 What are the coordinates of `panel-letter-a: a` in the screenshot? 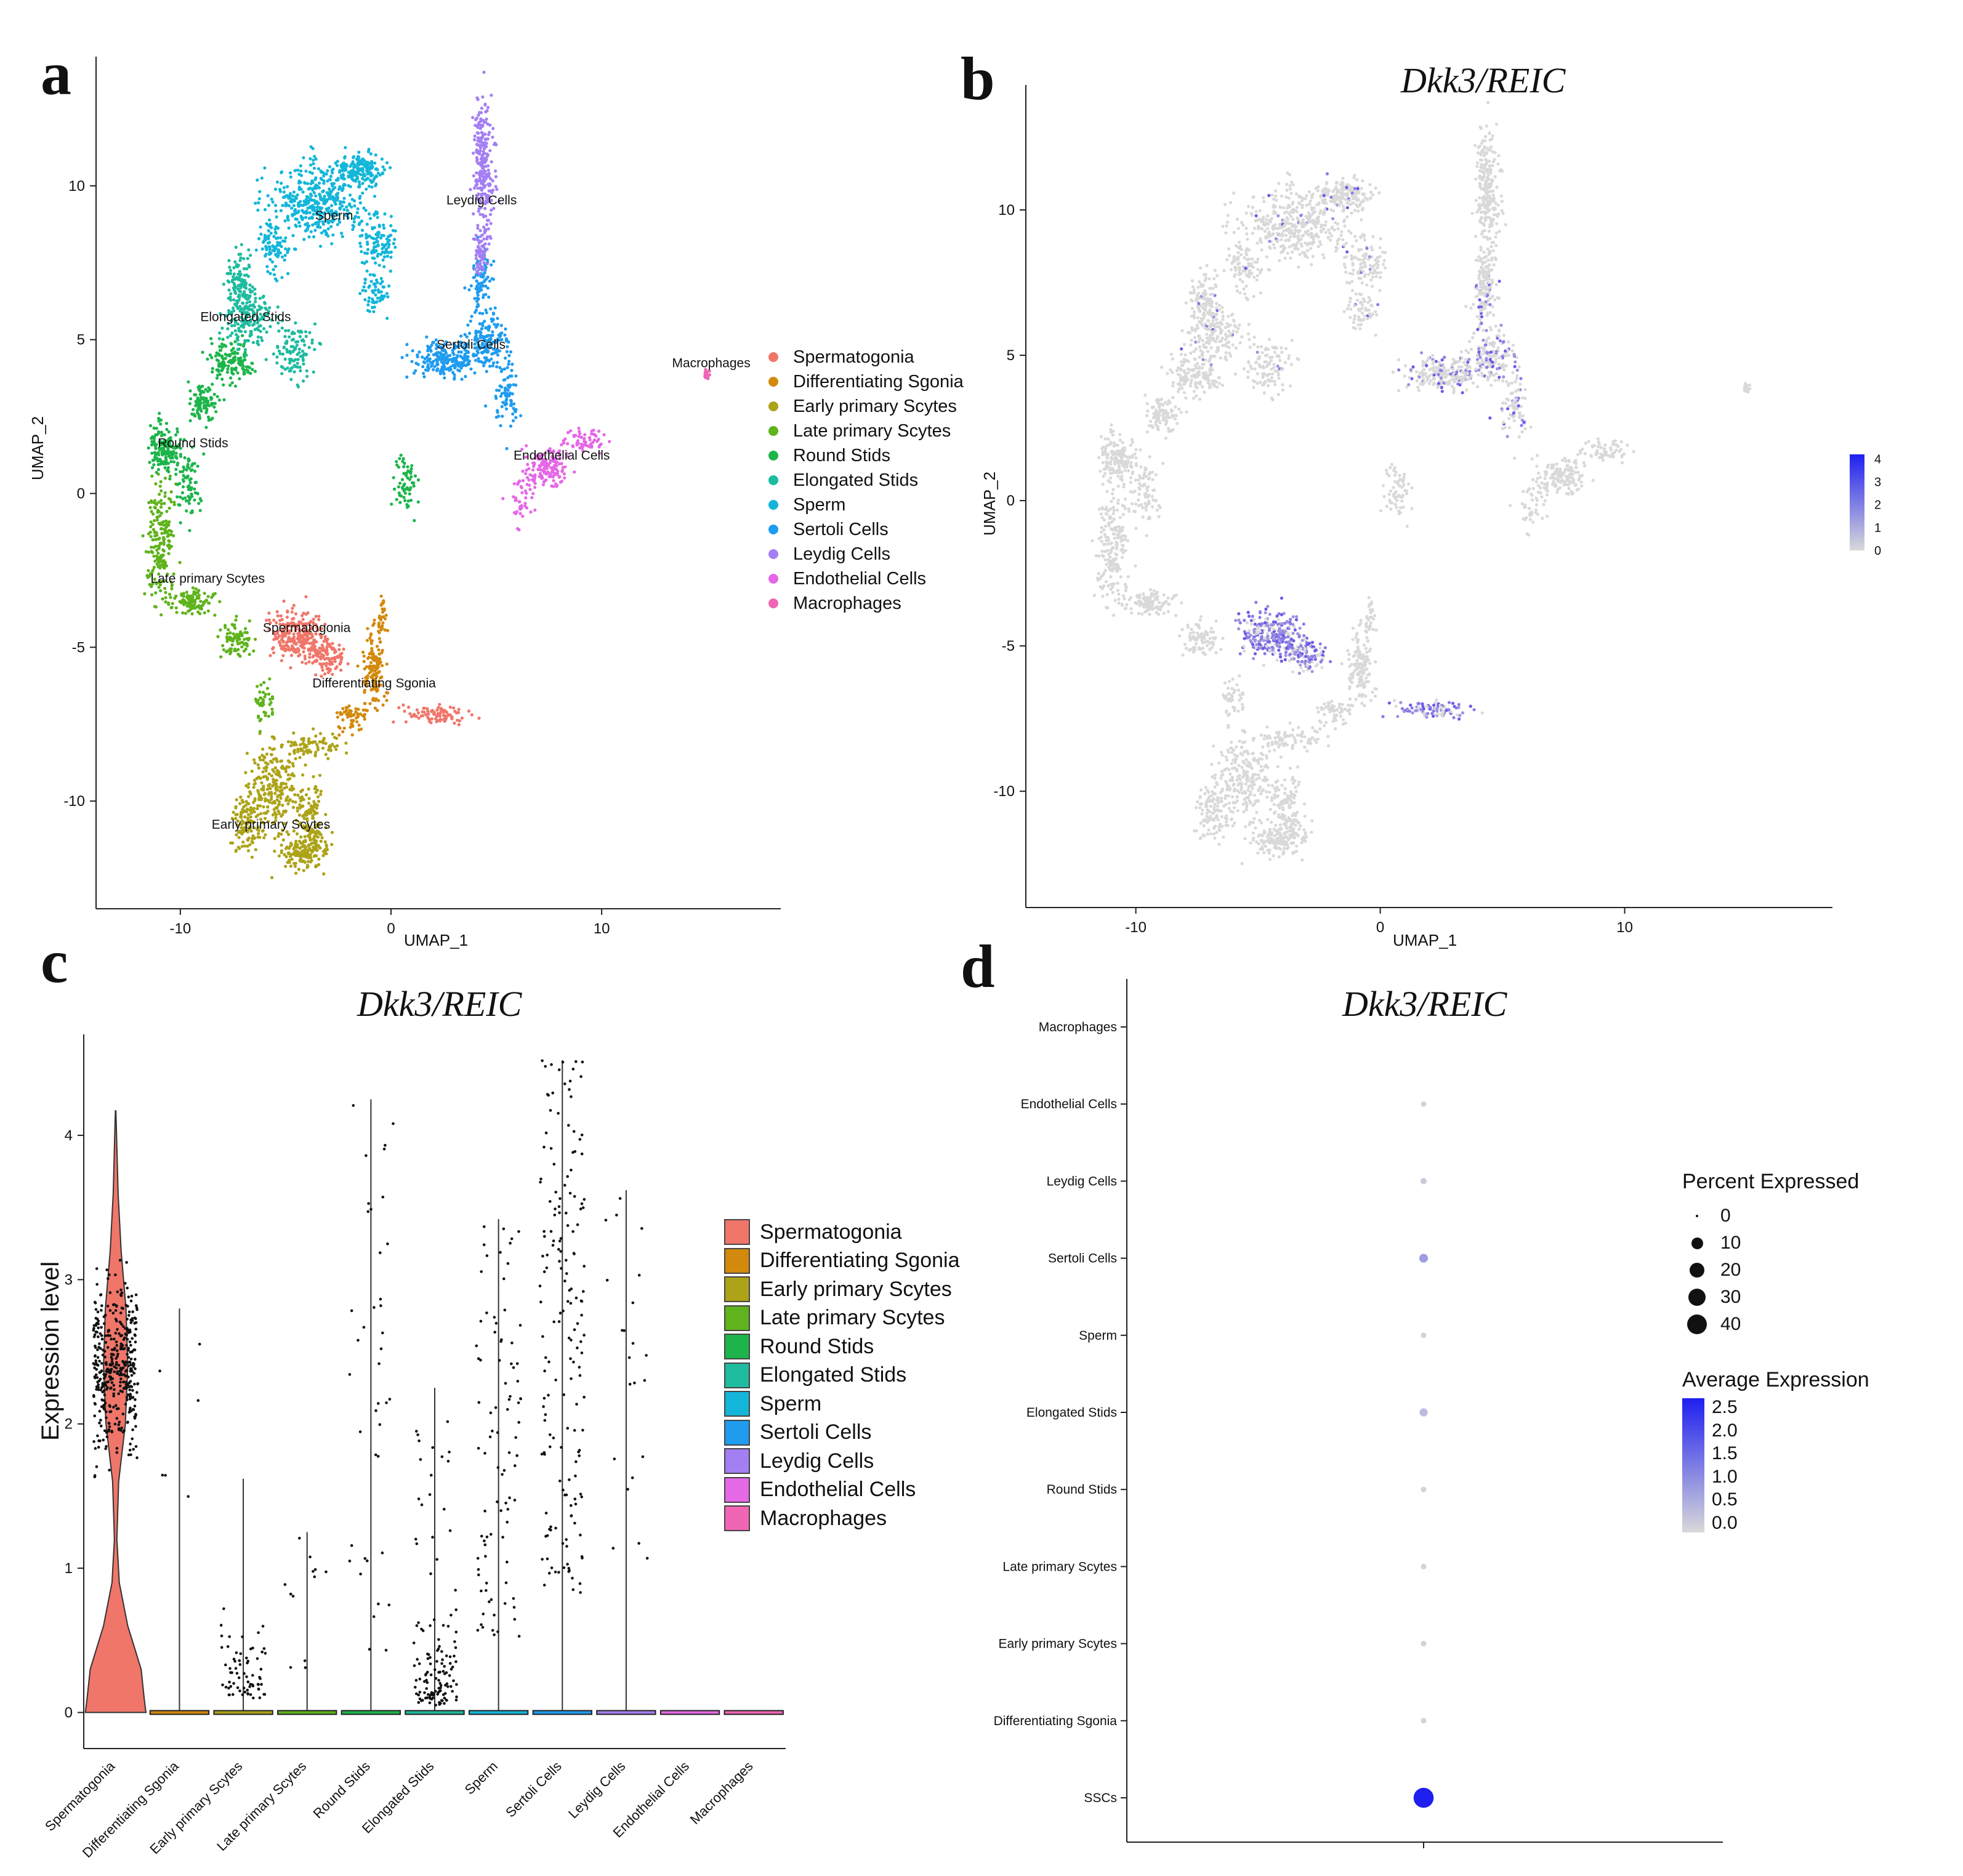 It's located at (56, 73).